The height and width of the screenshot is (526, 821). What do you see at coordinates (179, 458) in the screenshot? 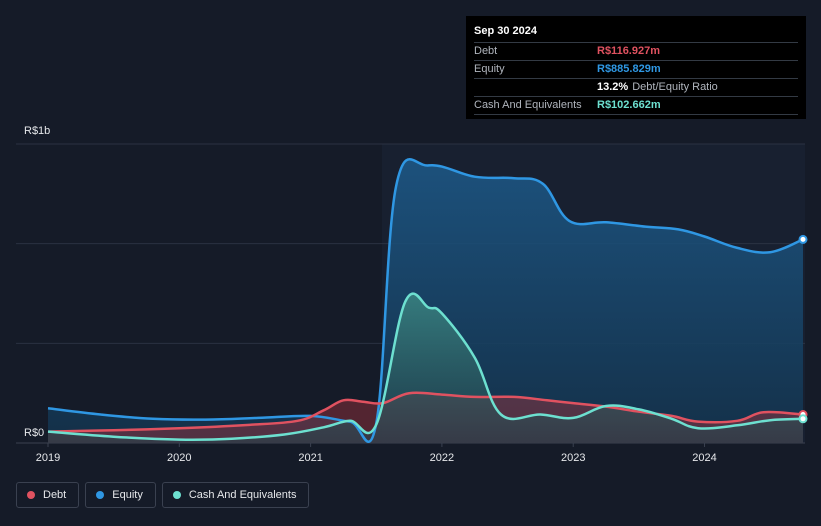
I see `x-tick-label: 2020` at bounding box center [179, 458].